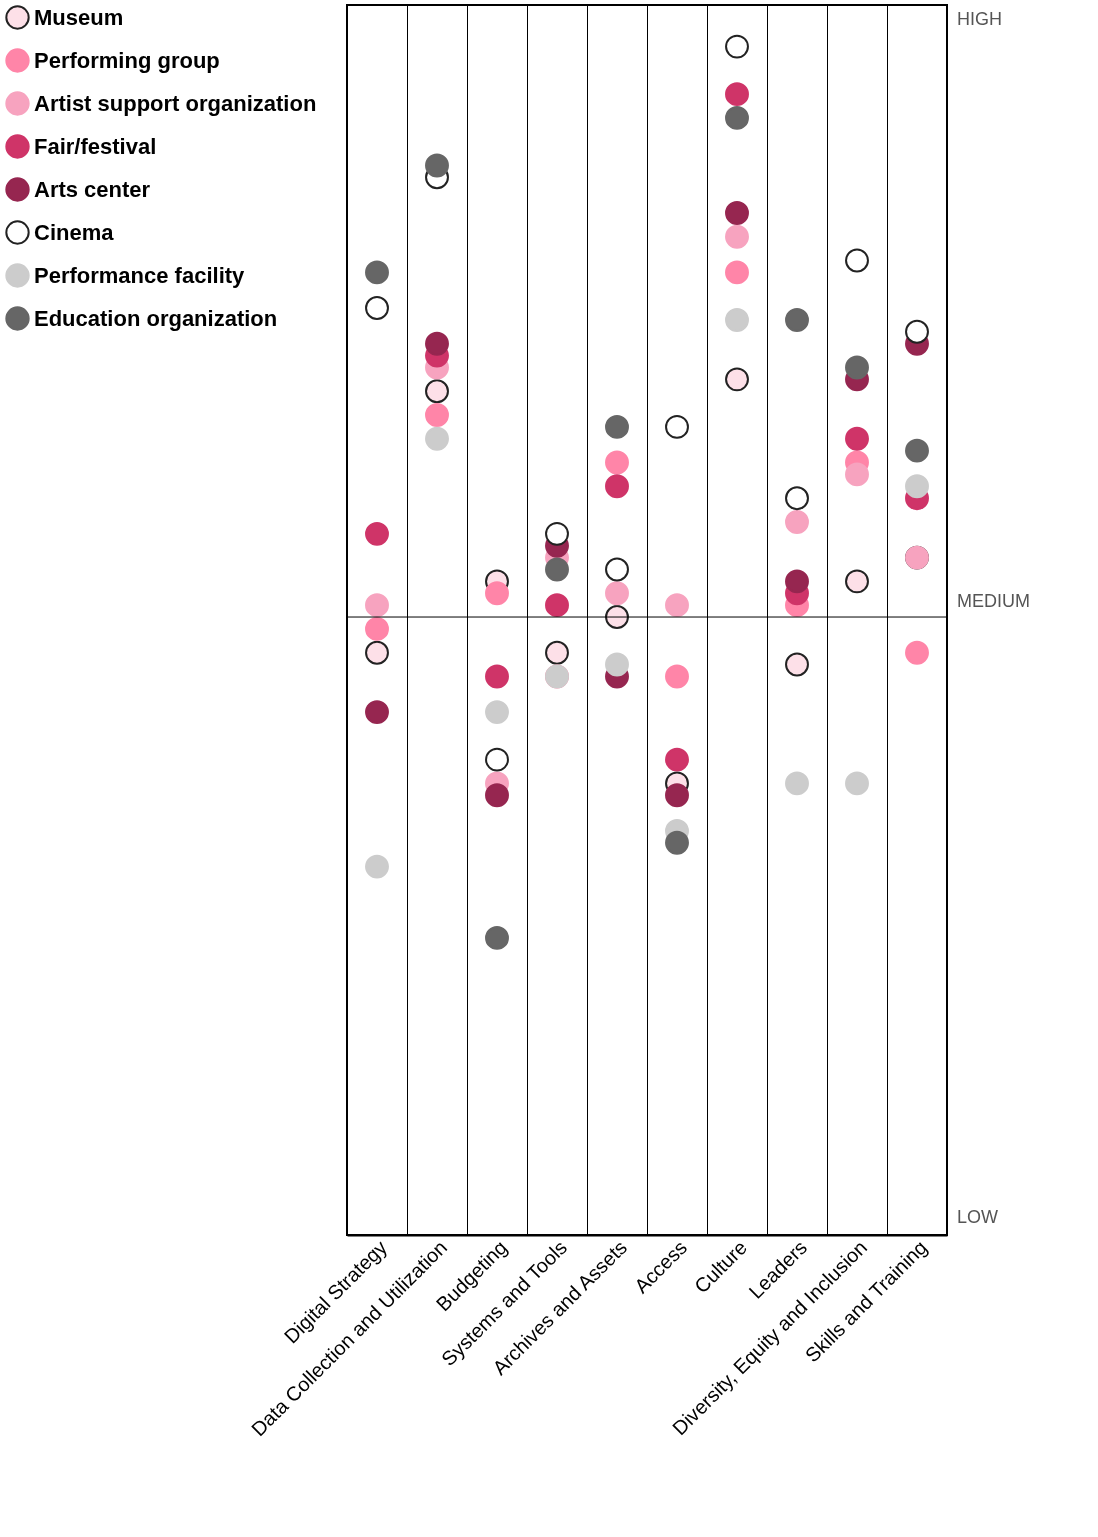 The image size is (1098, 1537). I want to click on text: LOW, so click(978, 1217).